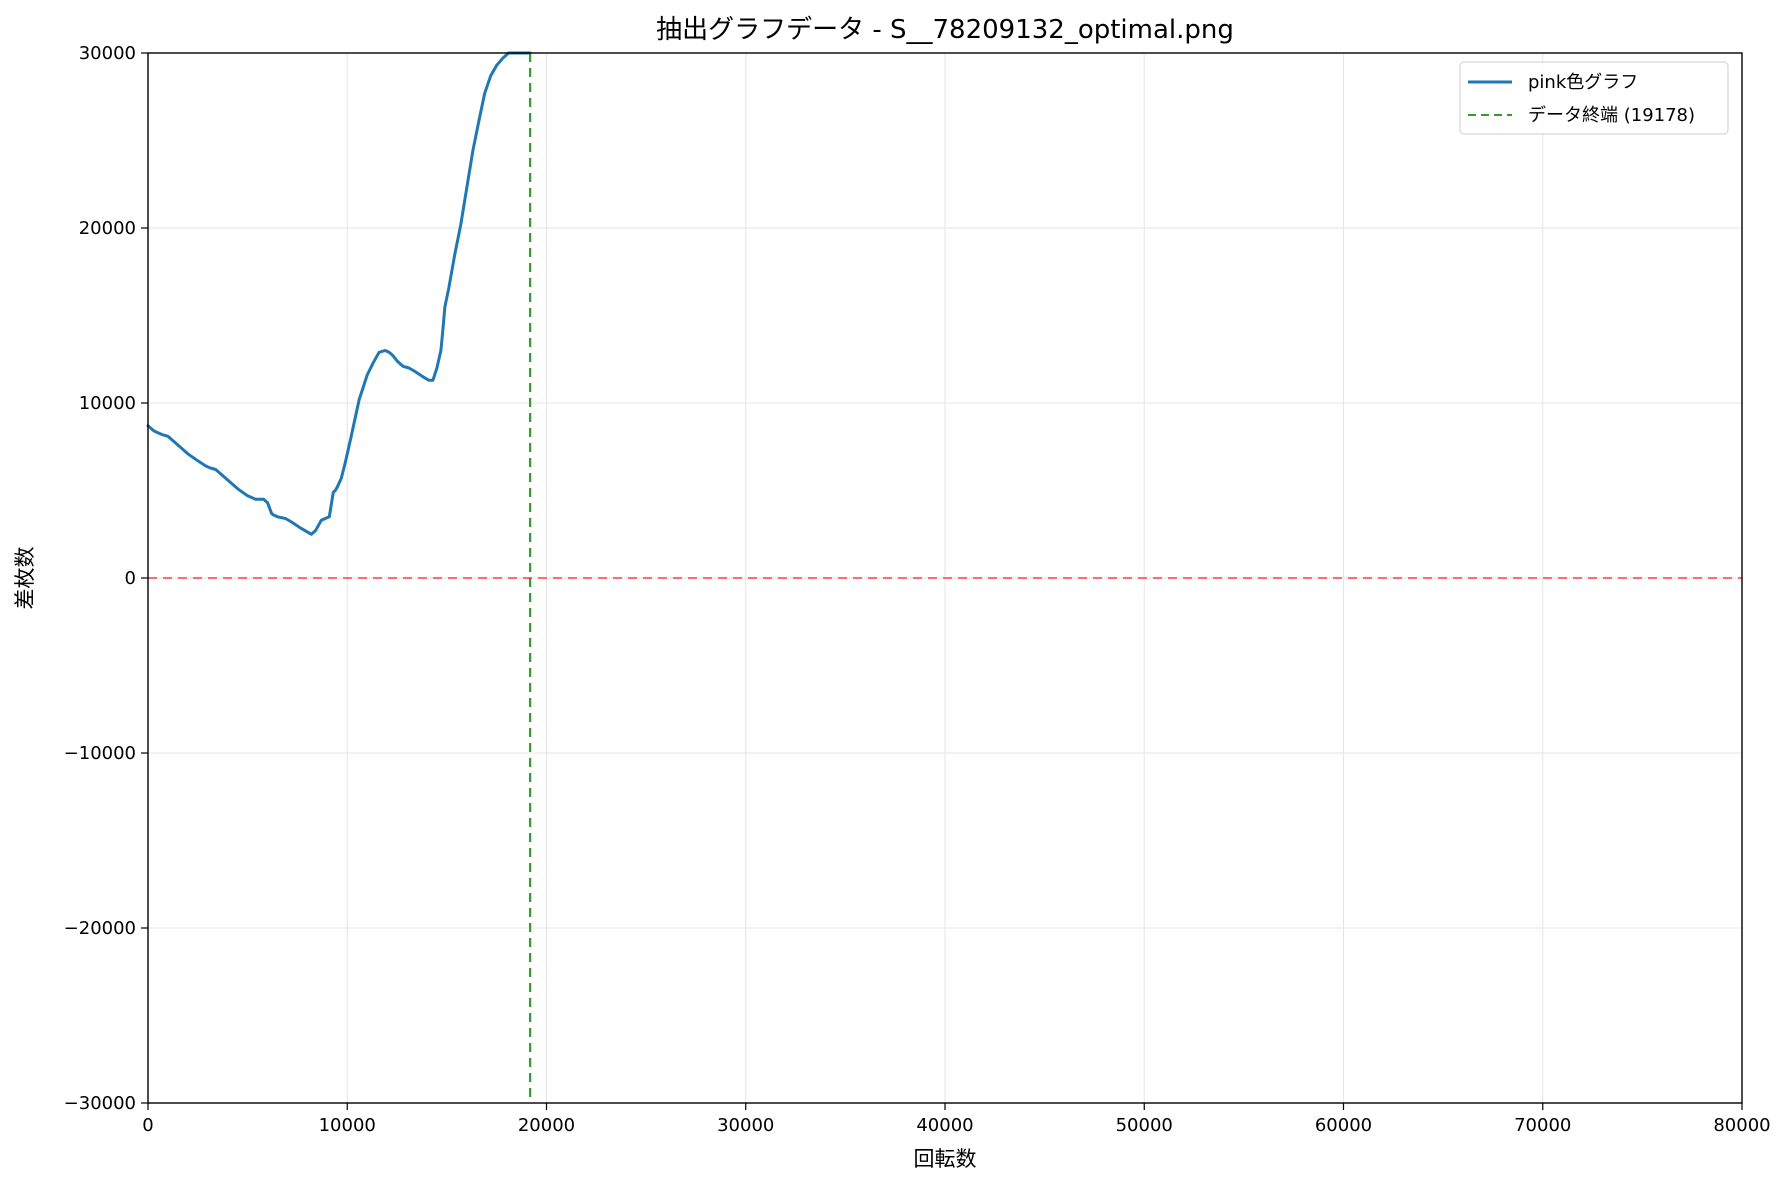 Image resolution: width=1785 pixels, height=1184 pixels. What do you see at coordinates (1583, 82) in the screenshot?
I see `legend-label-pink-series: pink色グラフ` at bounding box center [1583, 82].